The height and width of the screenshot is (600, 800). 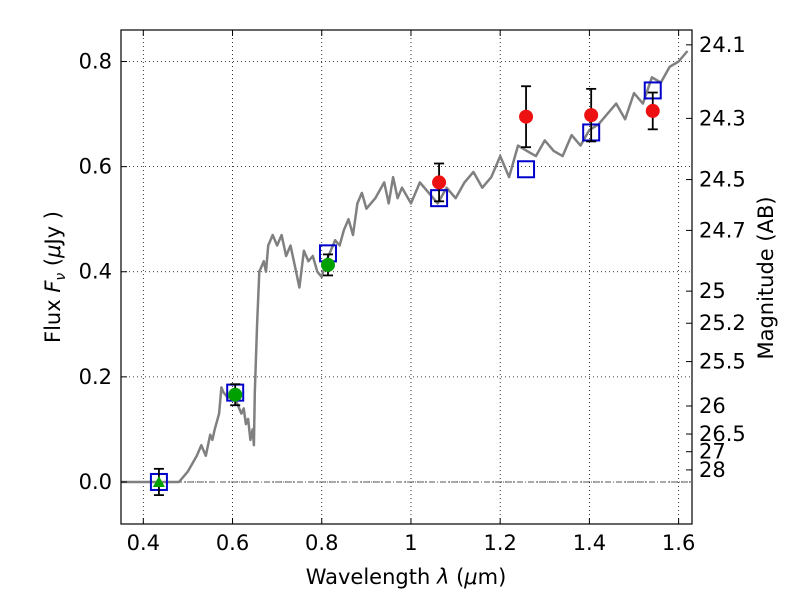 What do you see at coordinates (712, 452) in the screenshot?
I see `magnitude-tick-label: 27` at bounding box center [712, 452].